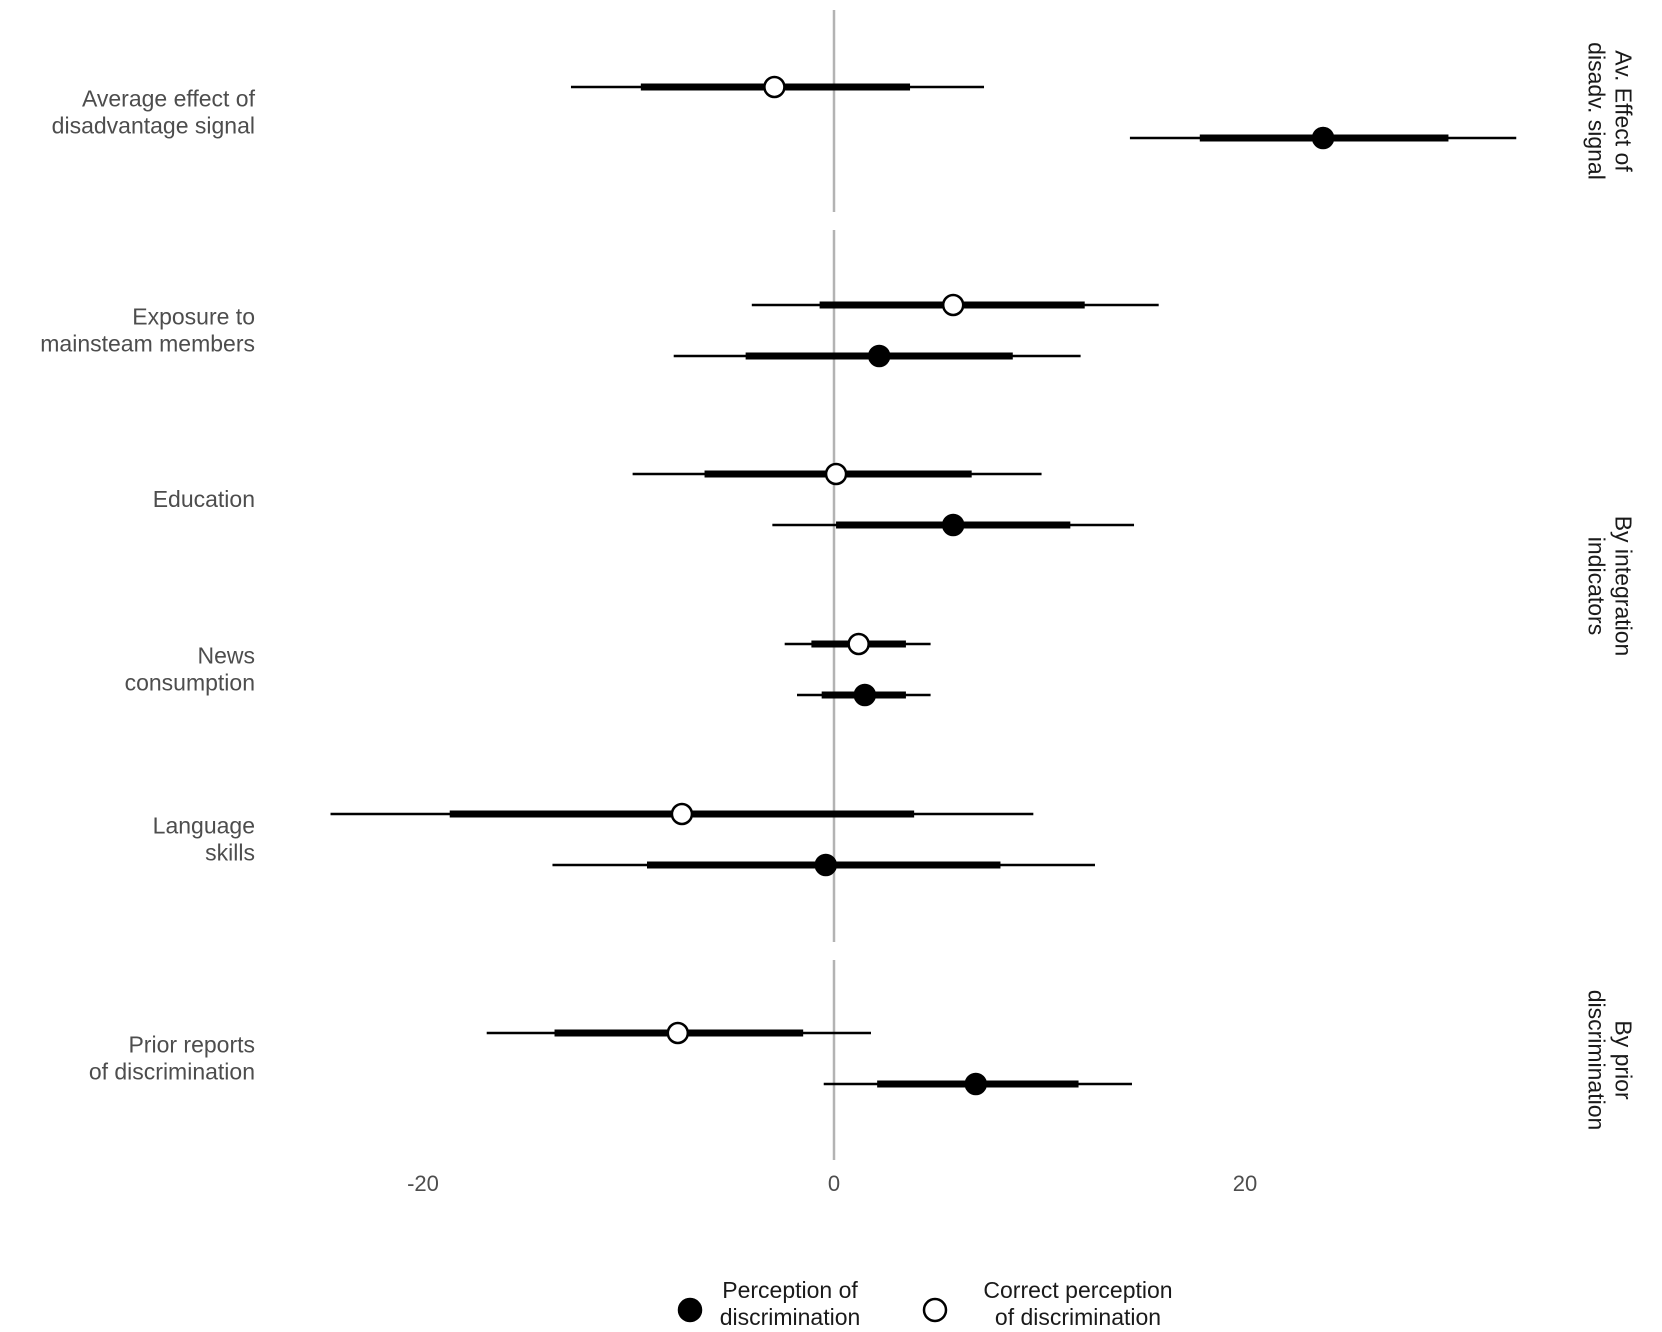  What do you see at coordinates (599, 330) in the screenshot?
I see `coef-row: Exposure to mainsteam members` at bounding box center [599, 330].